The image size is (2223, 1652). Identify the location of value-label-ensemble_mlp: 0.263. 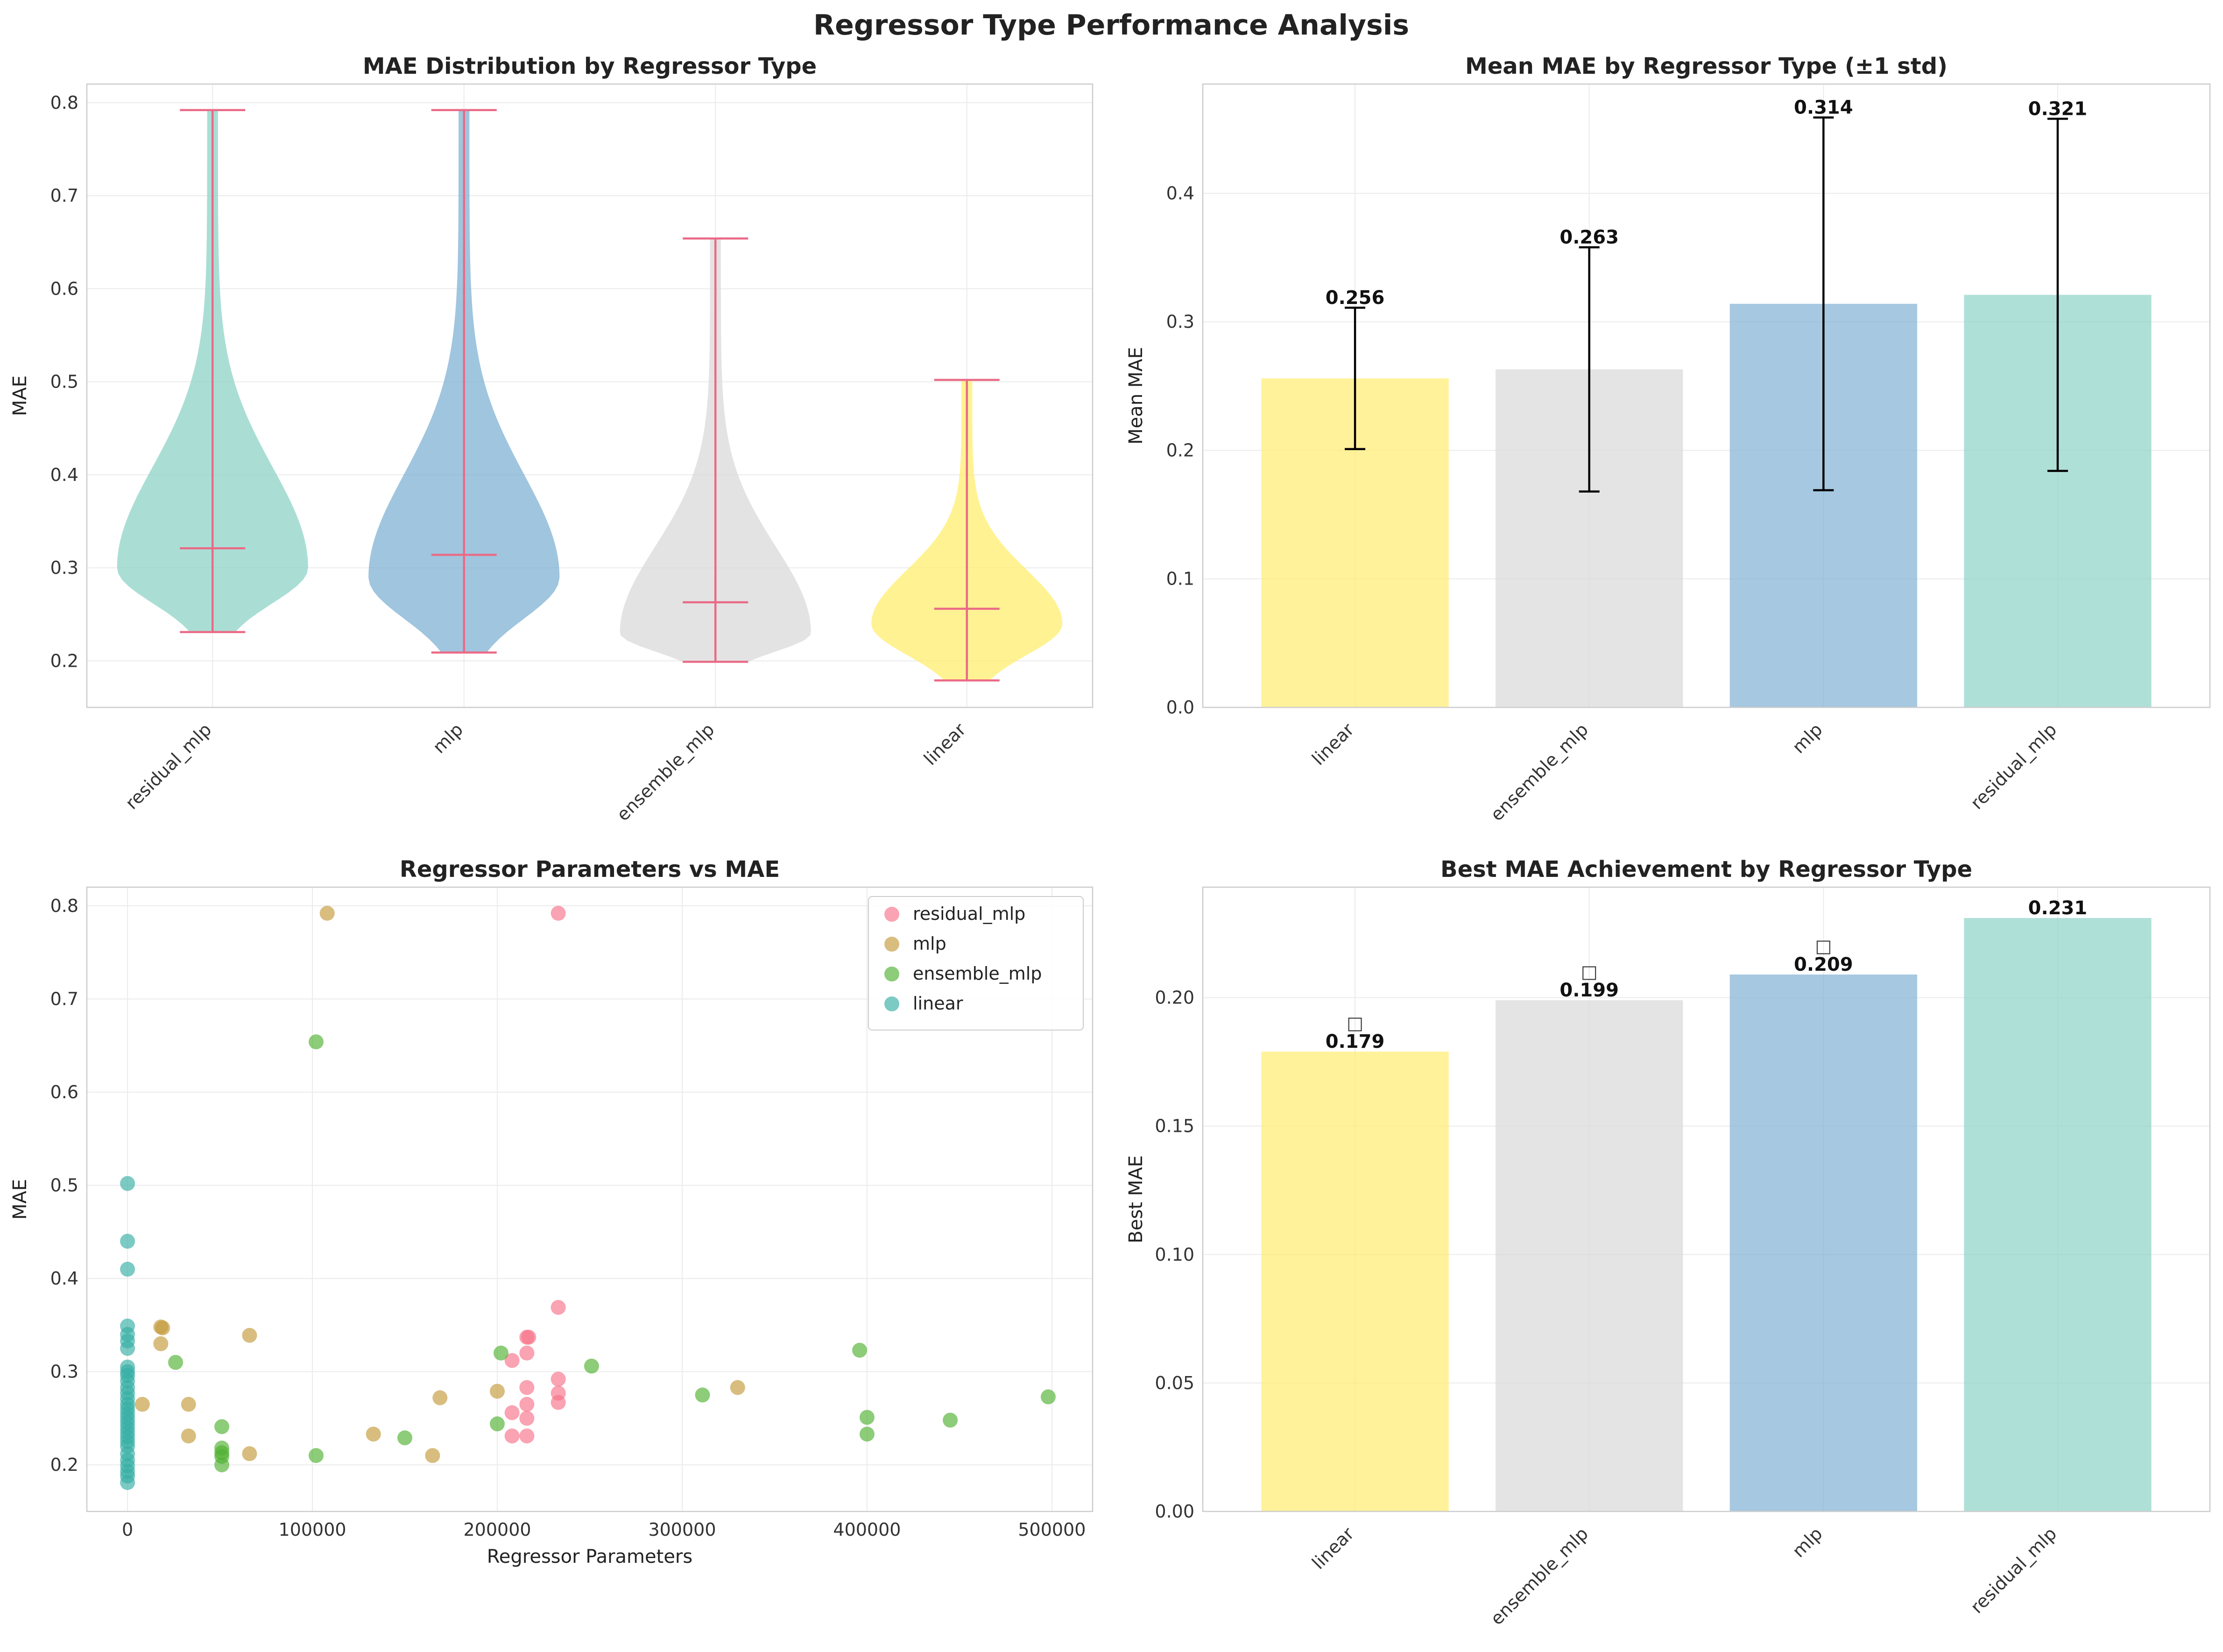
(1589, 237).